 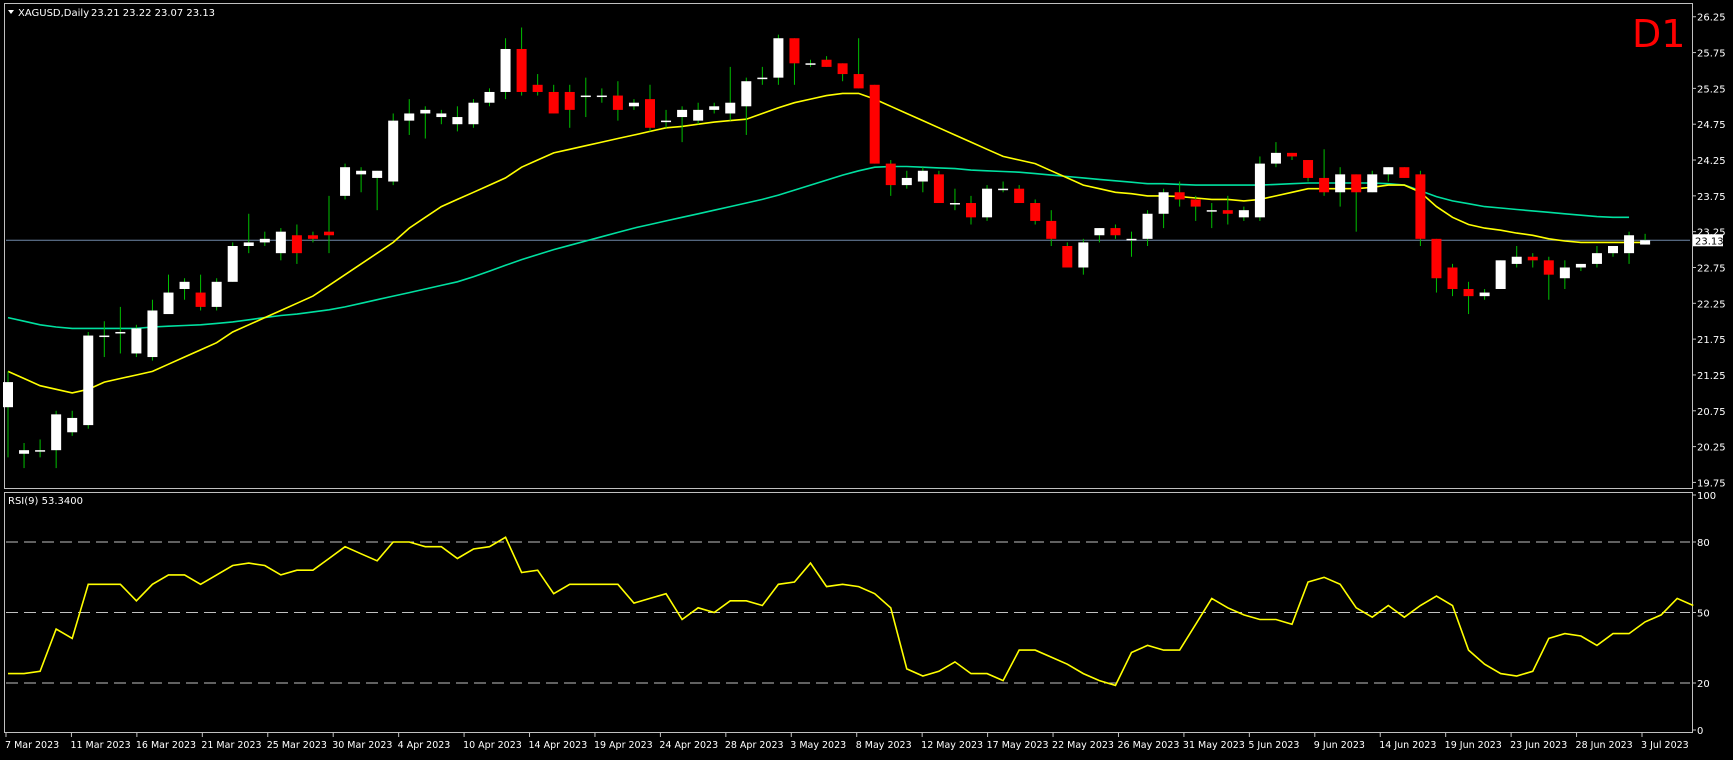 What do you see at coordinates (11, 12) in the screenshot?
I see `menu-triangle-icon` at bounding box center [11, 12].